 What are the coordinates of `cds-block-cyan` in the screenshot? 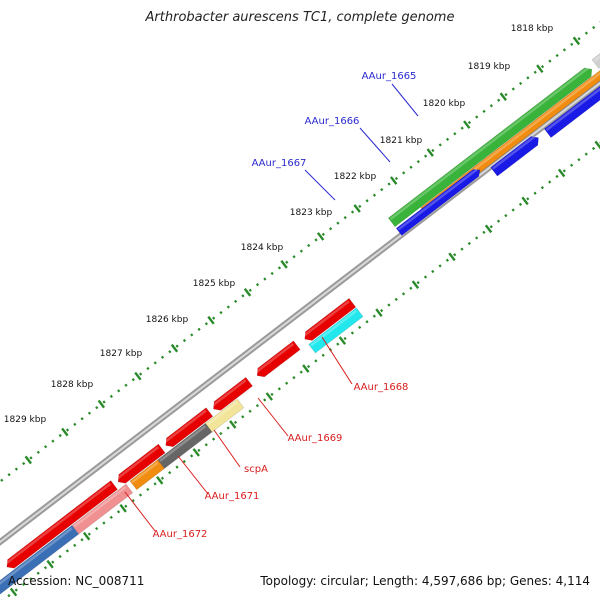 It's located at (336, 330).